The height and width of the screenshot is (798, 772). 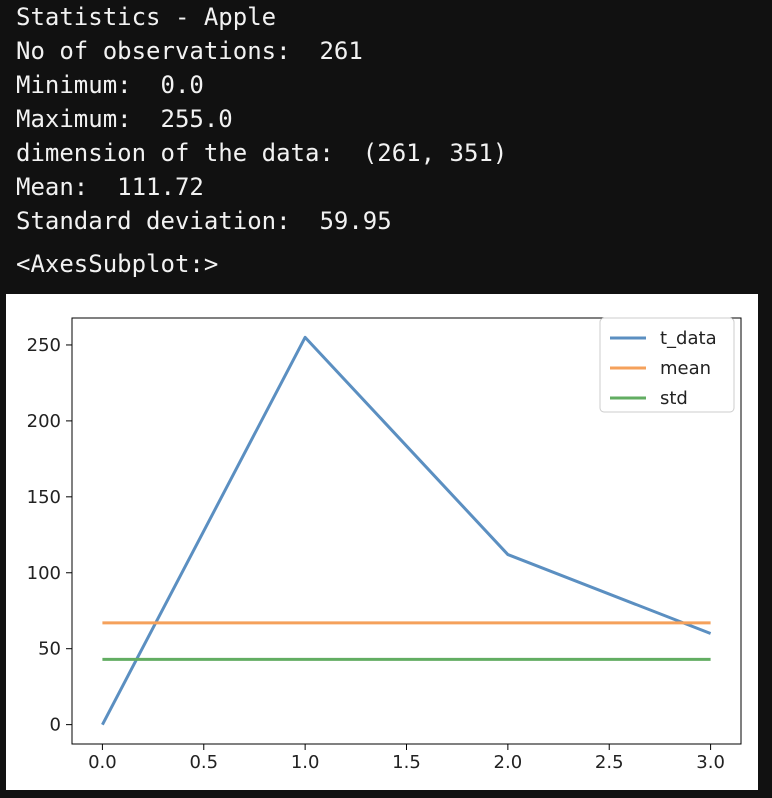 I want to click on stat-observations: No of observations: 261, so click(x=189, y=51).